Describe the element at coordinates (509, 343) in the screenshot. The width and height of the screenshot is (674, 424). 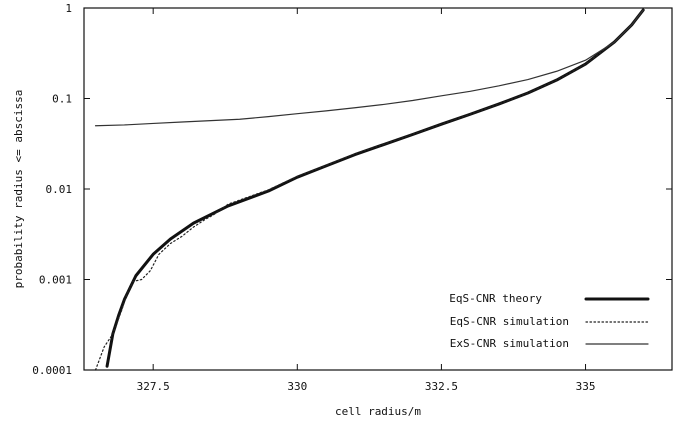
I see `legend-label: ExS-CNR simulation` at that location.